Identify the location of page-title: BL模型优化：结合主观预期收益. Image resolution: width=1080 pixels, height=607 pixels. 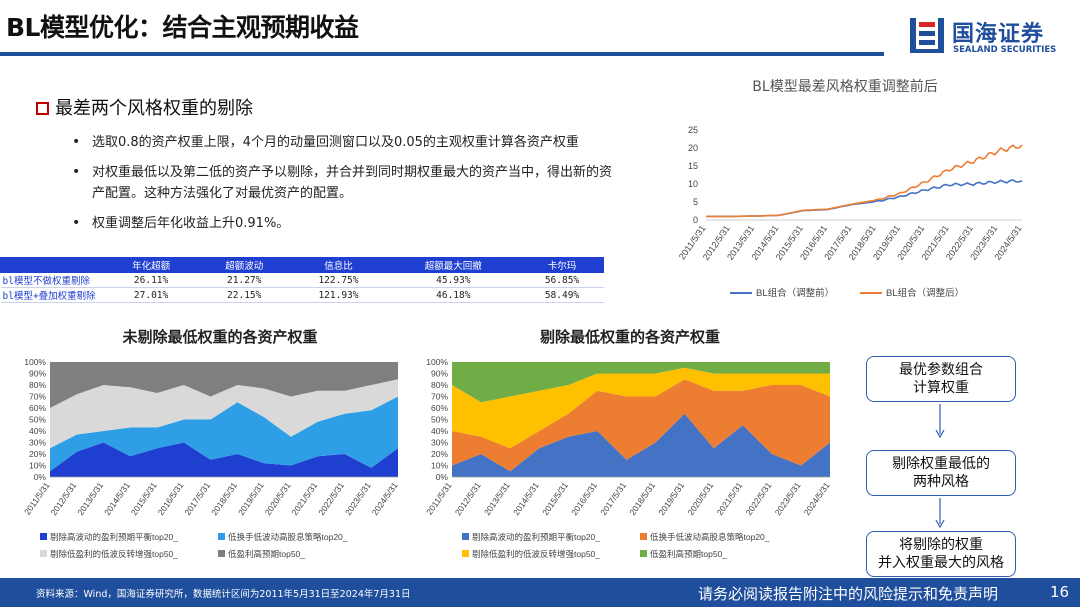
(182, 27).